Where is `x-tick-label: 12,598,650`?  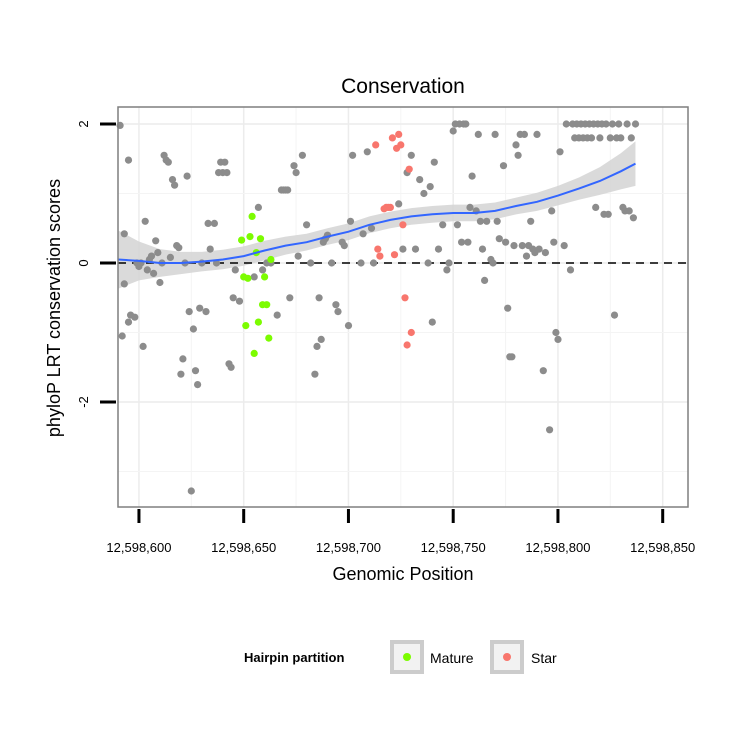
x-tick-label: 12,598,650 is located at coordinates (243, 547).